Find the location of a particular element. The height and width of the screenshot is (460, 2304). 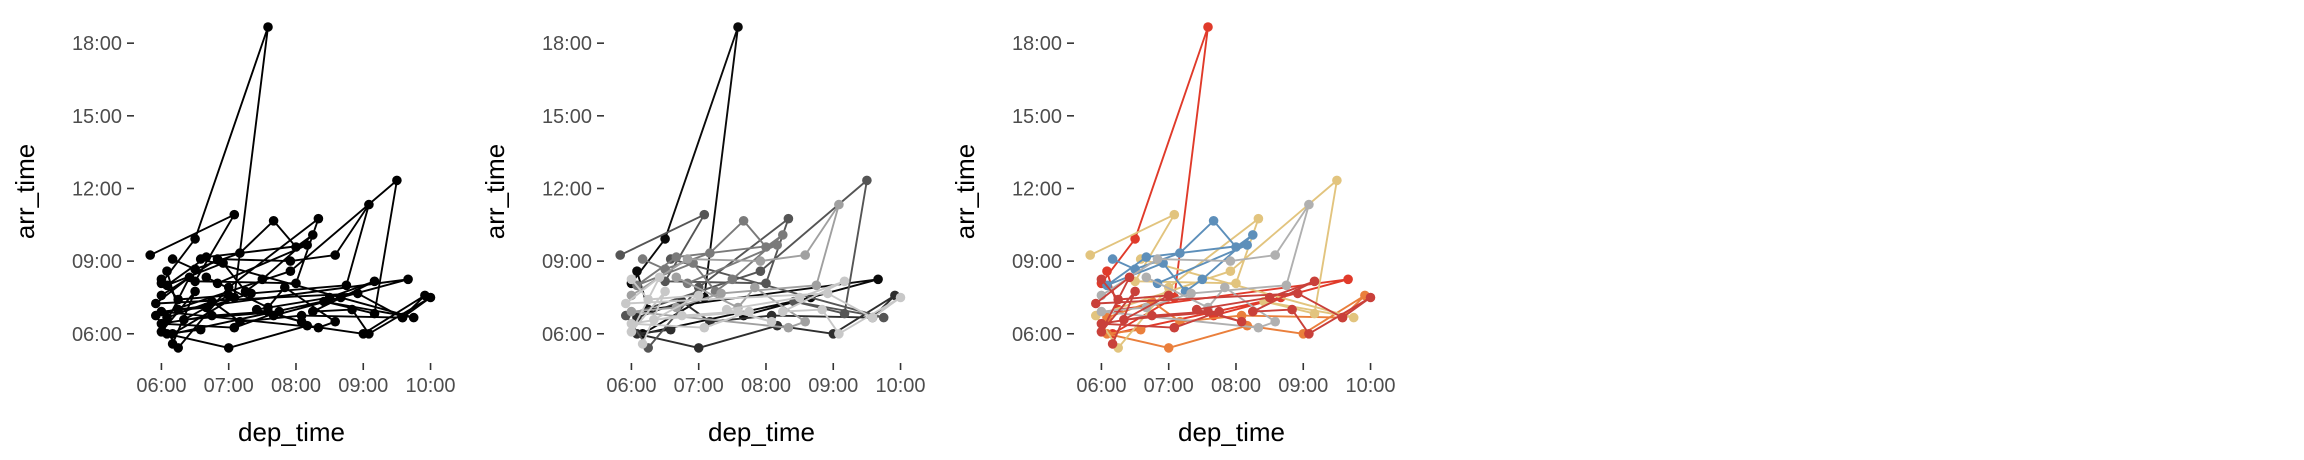

x-tick-label: 08:00 is located at coordinates (1236, 386).